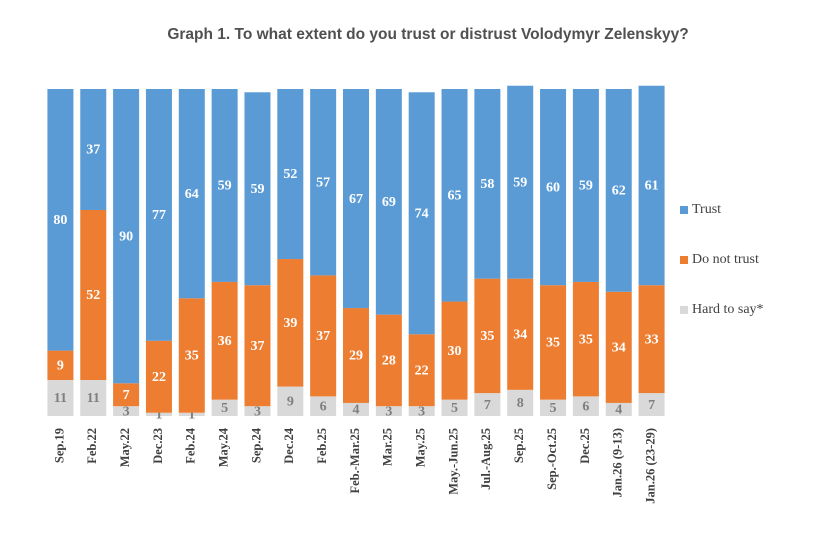 This screenshot has height=550, width=822. I want to click on x-tick-label: Feb.22, so click(92, 446).